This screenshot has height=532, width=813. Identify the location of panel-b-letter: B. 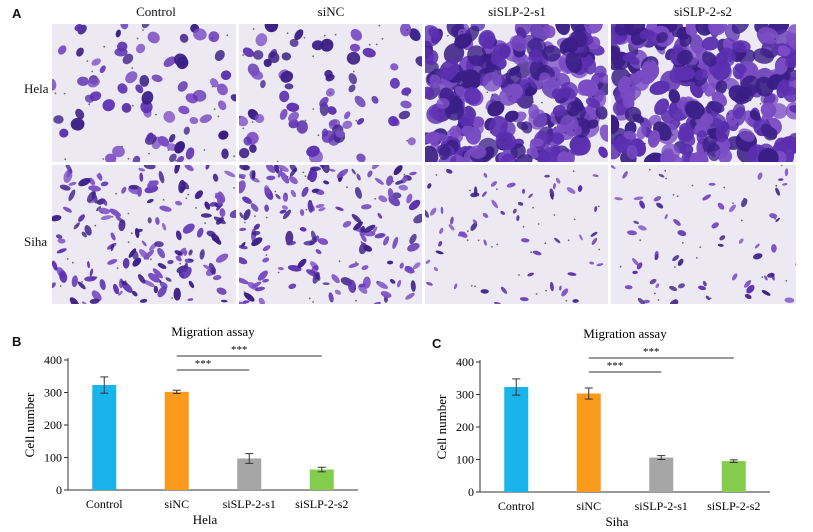
(17, 341).